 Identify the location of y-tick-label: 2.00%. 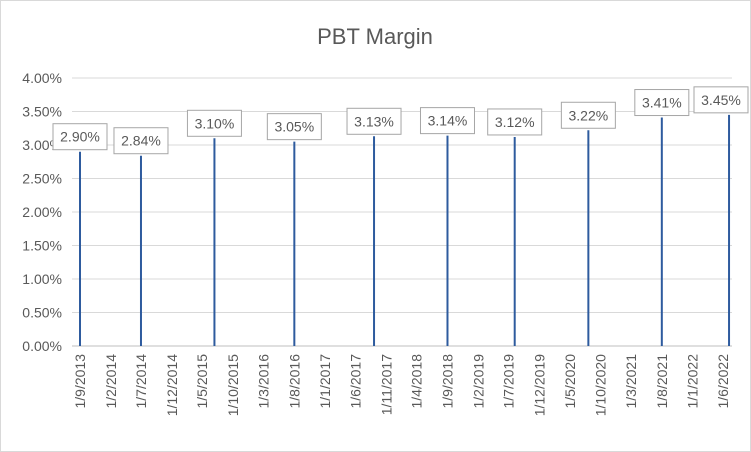
(42, 212).